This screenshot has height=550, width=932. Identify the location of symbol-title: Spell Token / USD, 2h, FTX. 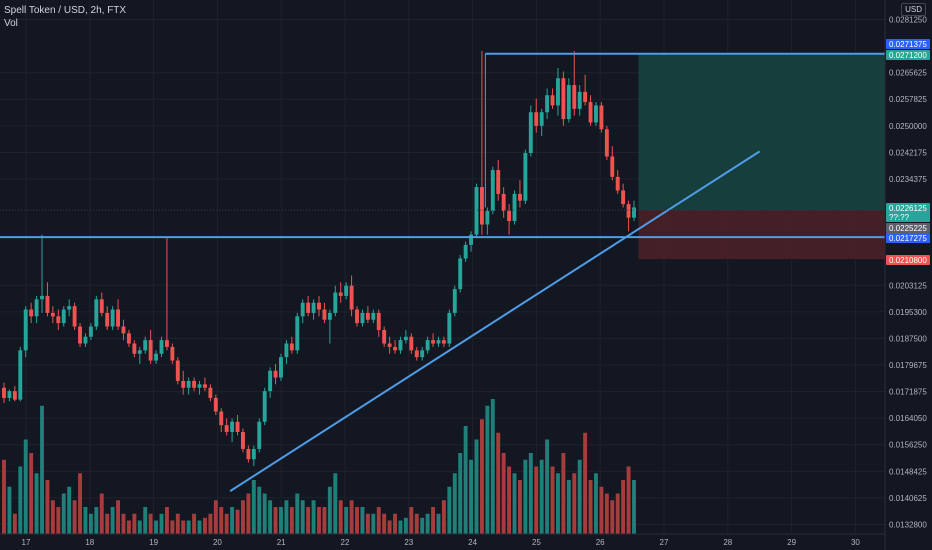
(65, 10).